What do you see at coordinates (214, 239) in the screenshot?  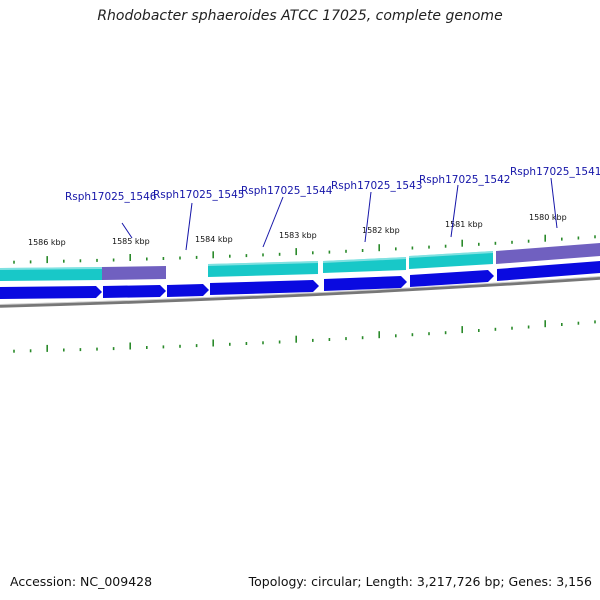 I see `position-label: 1584 kbp` at bounding box center [214, 239].